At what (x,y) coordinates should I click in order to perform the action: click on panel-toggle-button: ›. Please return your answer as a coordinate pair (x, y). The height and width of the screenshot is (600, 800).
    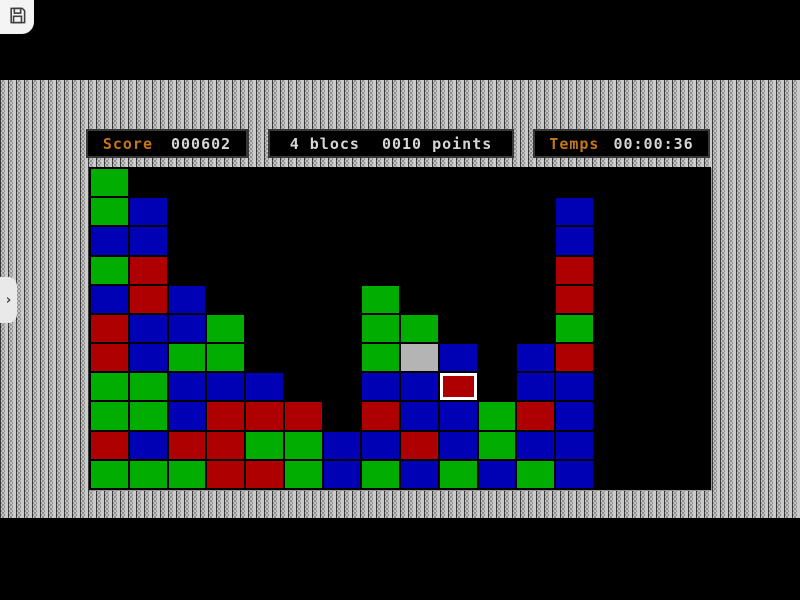
    Looking at the image, I should click on (8, 300).